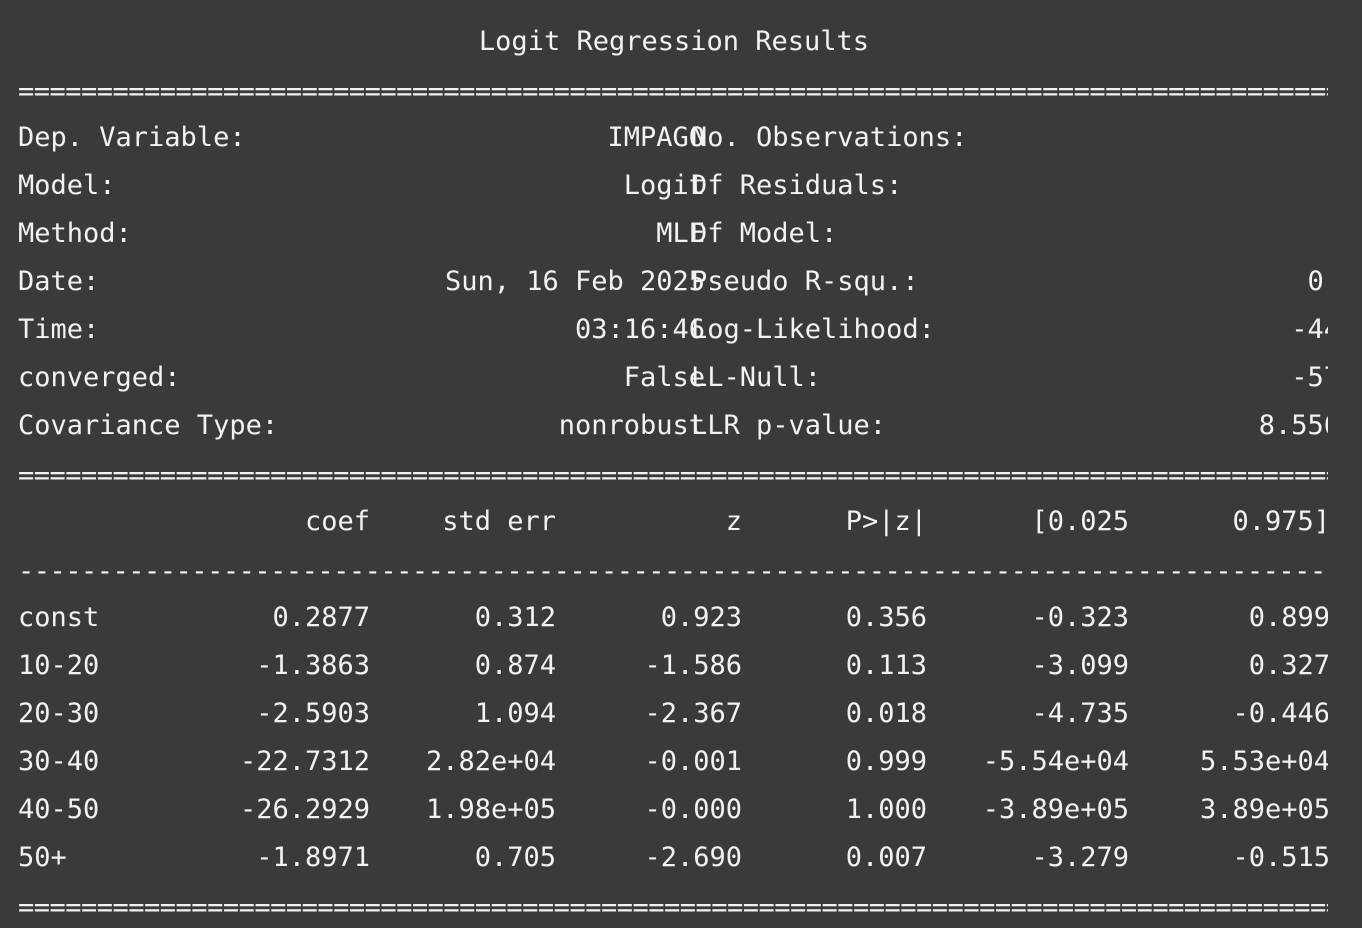 This screenshot has height=928, width=1362. What do you see at coordinates (1280, 521) in the screenshot?
I see `col-header-ci-high: 0.975]` at bounding box center [1280, 521].